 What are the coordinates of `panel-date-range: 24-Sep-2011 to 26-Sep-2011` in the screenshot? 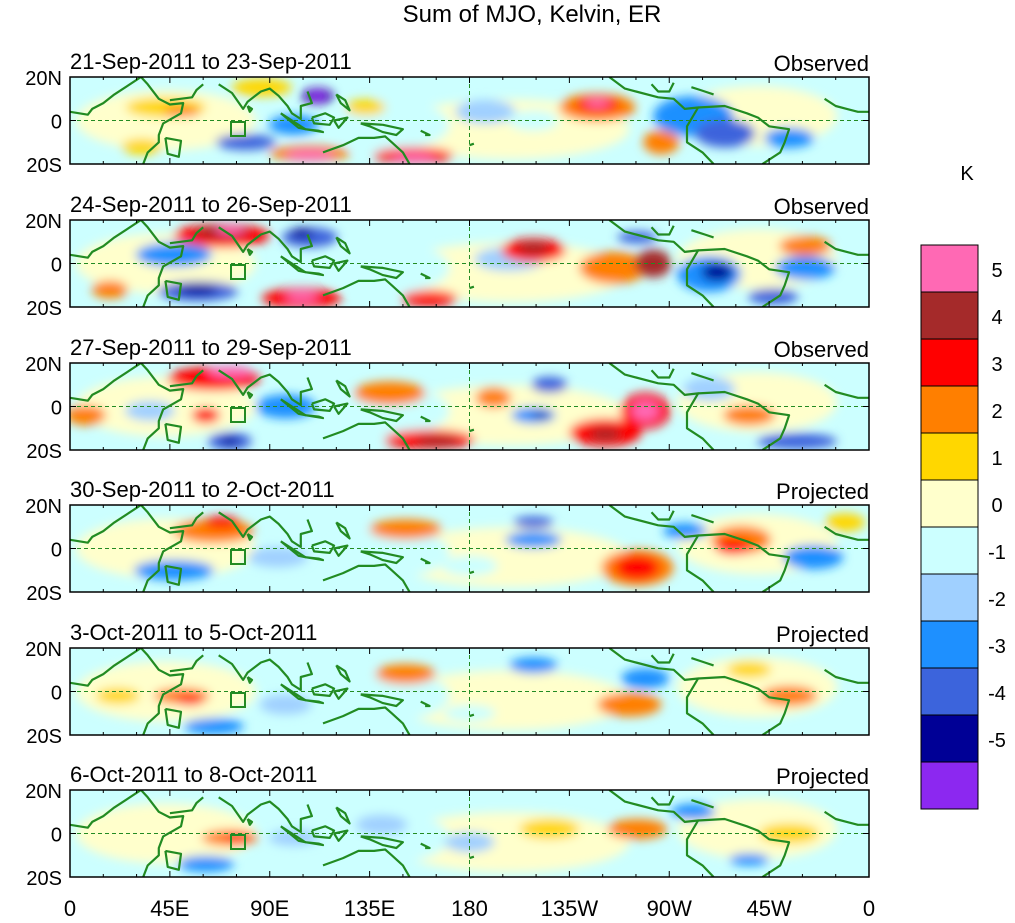 It's located at (211, 204).